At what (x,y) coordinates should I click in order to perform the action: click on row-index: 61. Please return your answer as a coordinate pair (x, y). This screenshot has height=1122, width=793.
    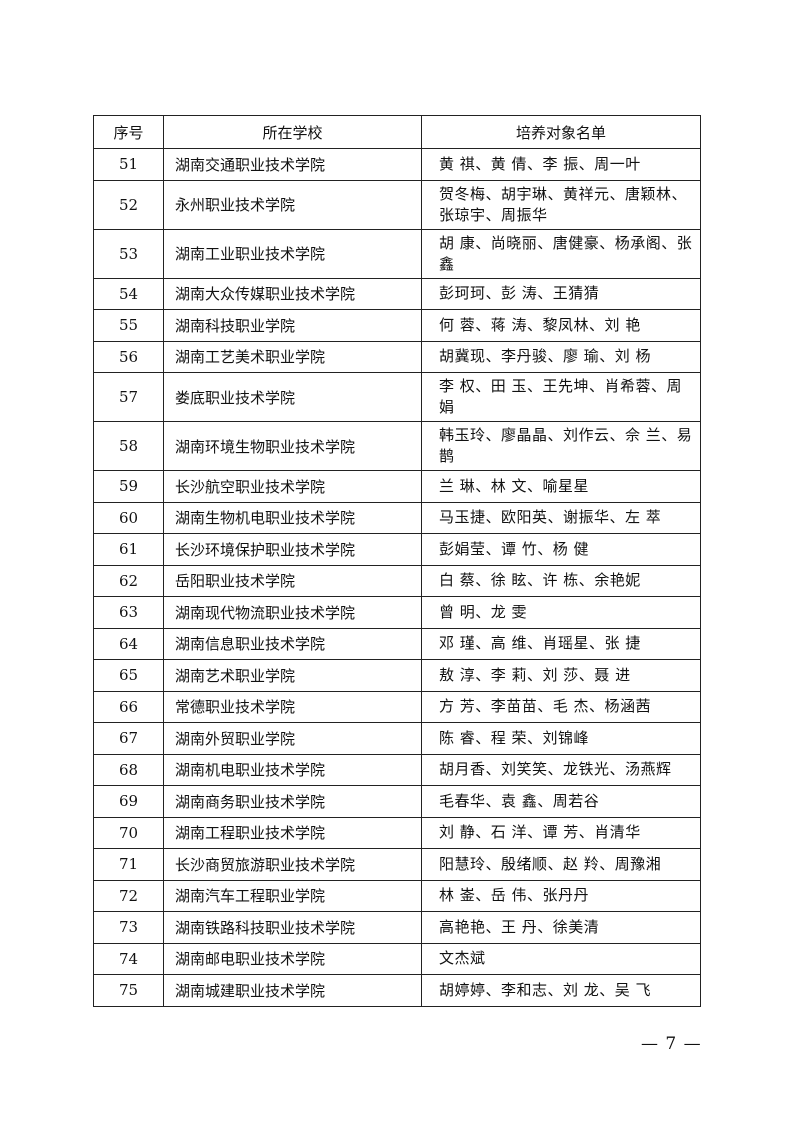
    Looking at the image, I should click on (128, 549).